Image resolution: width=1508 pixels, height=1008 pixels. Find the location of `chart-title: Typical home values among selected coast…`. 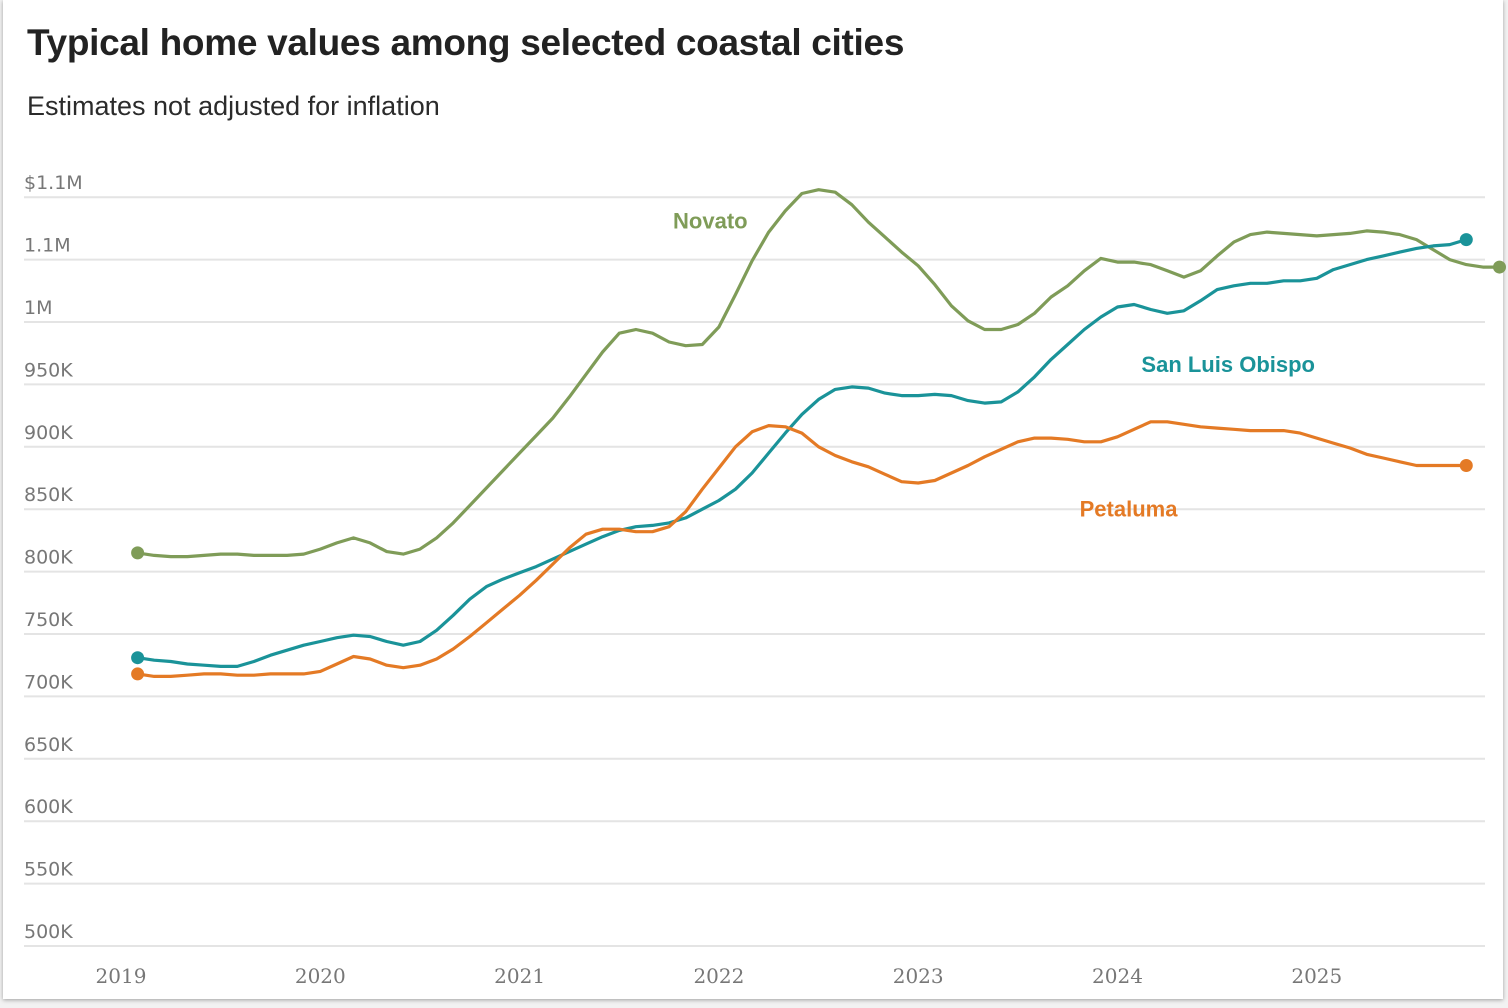

chart-title: Typical home values among selected coast… is located at coordinates (466, 42).